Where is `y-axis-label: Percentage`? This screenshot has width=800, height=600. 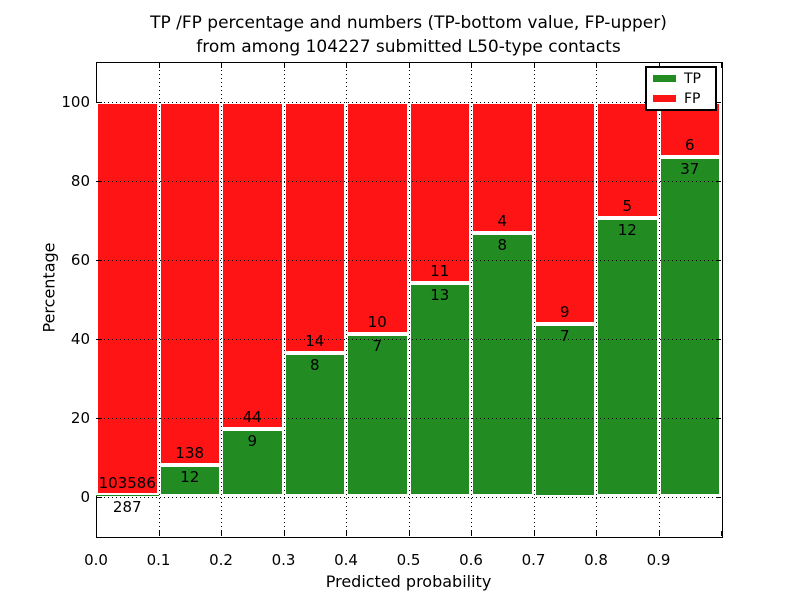
y-axis-label: Percentage is located at coordinates (49, 287).